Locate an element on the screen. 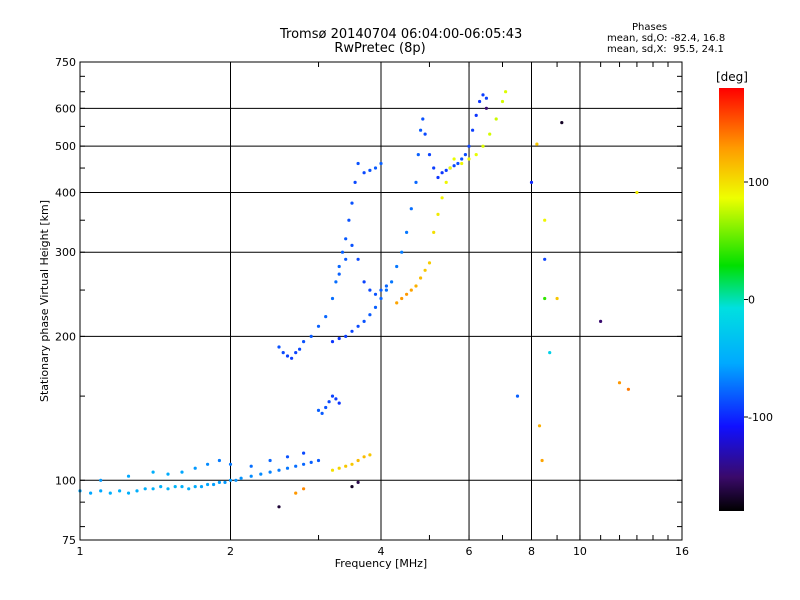 The image size is (800, 600). colorbar-unit-label: [deg] is located at coordinates (732, 77).